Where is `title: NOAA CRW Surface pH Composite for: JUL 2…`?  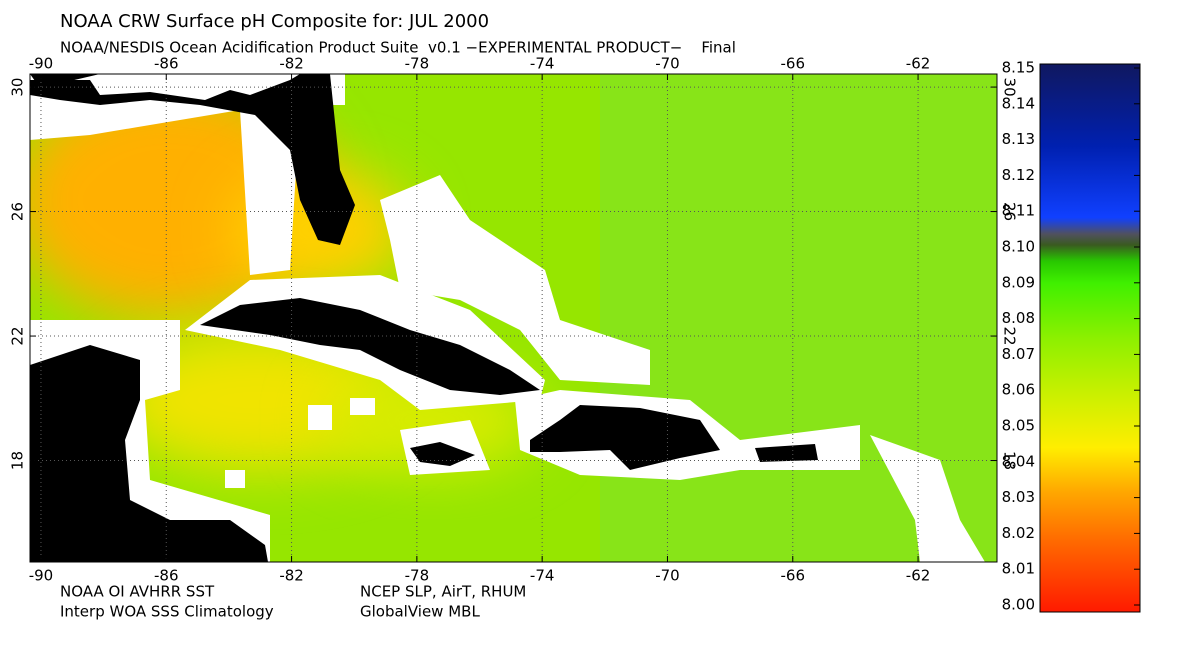 title: NOAA CRW Surface pH Composite for: JUL 2… is located at coordinates (274, 21).